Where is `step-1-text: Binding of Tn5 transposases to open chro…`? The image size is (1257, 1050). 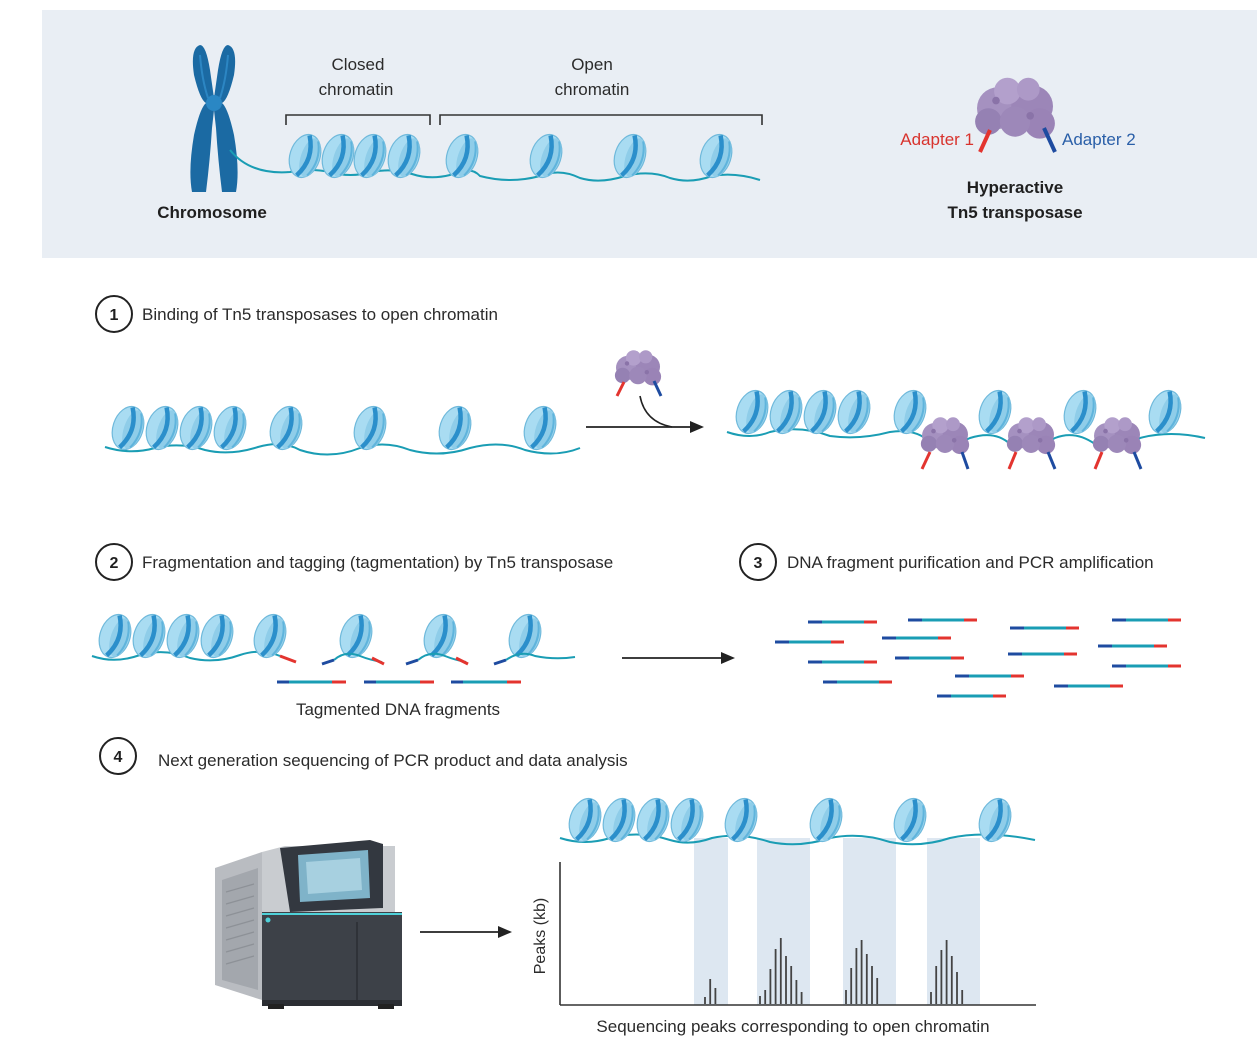 step-1-text: Binding of Tn5 transposases to open chro… is located at coordinates (320, 314).